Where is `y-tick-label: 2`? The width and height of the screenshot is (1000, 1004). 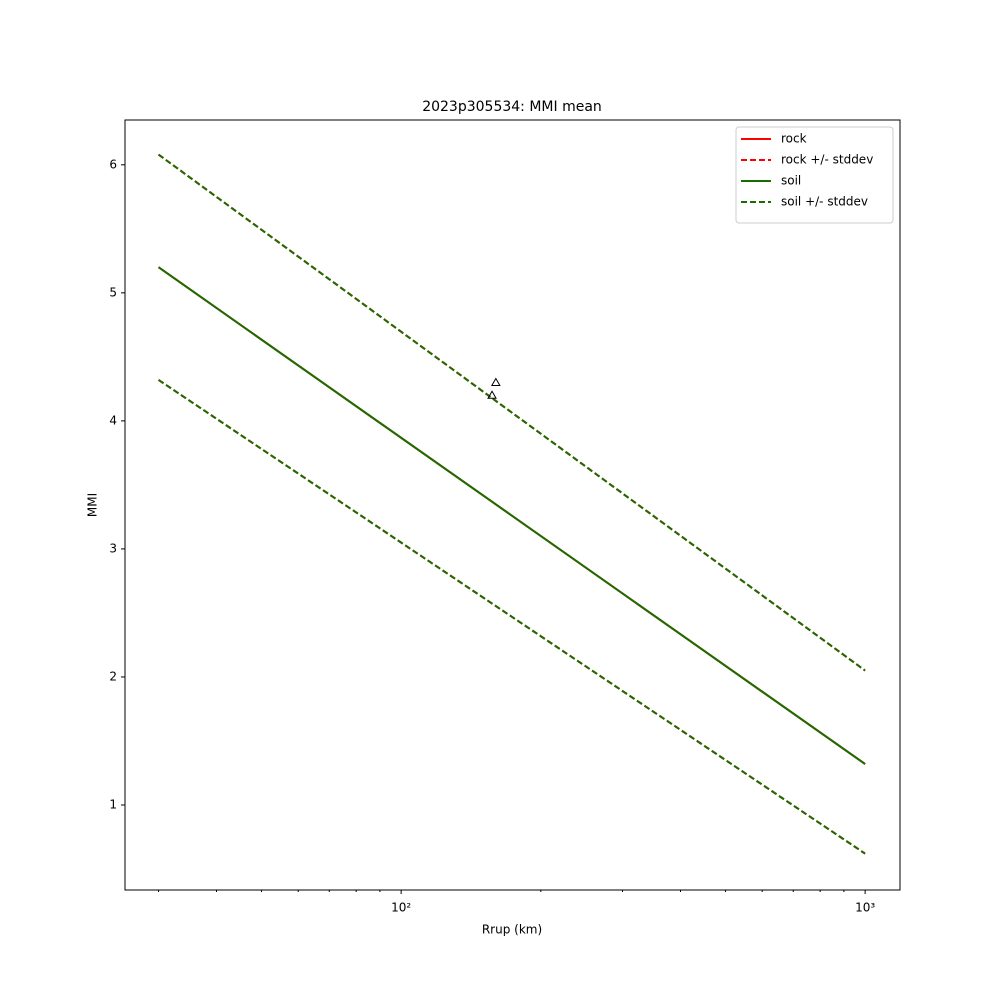 y-tick-label: 2 is located at coordinates (113, 676).